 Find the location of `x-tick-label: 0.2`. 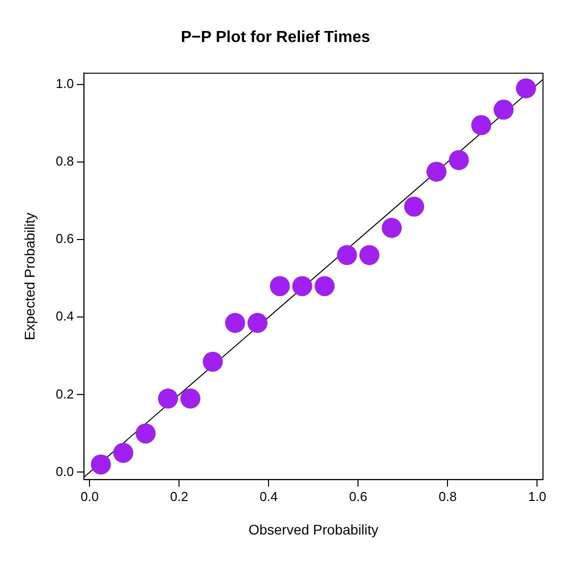

x-tick-label: 0.2 is located at coordinates (179, 496).